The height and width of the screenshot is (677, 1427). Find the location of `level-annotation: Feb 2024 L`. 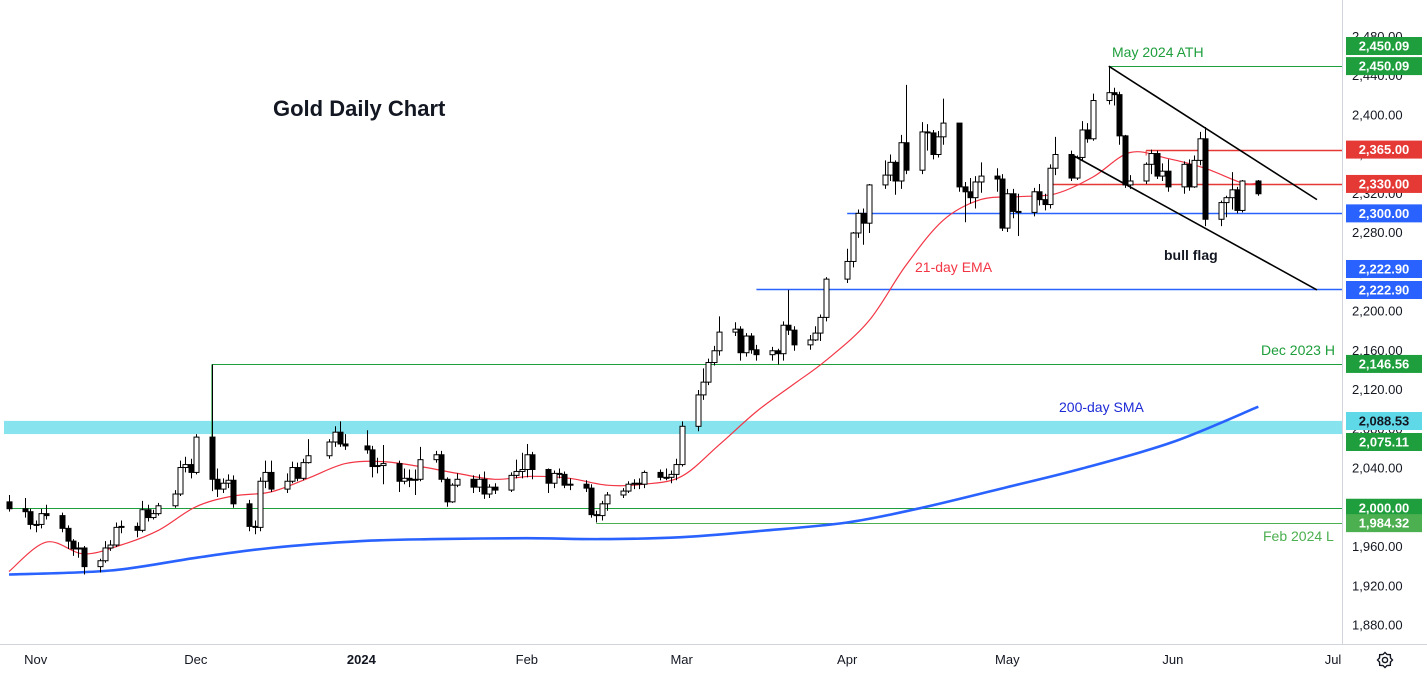

level-annotation: Feb 2024 L is located at coordinates (1298, 536).